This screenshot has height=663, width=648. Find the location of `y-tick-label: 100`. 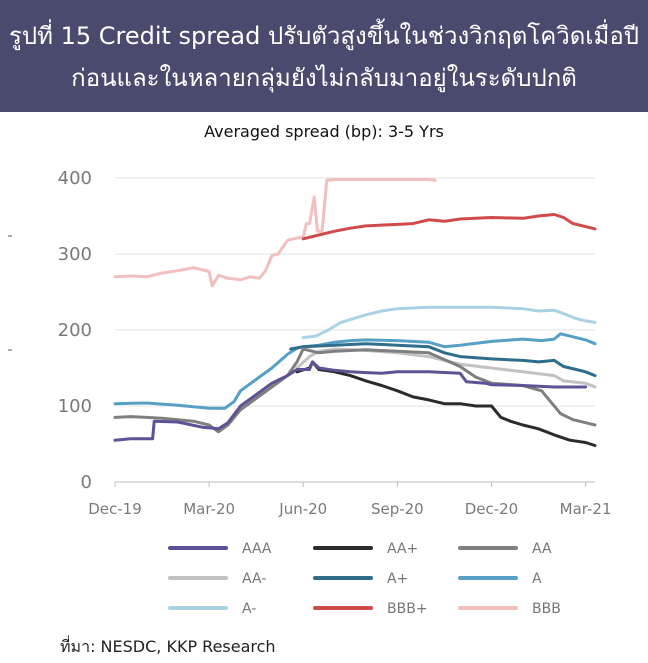

y-tick-label: 100 is located at coordinates (75, 406).